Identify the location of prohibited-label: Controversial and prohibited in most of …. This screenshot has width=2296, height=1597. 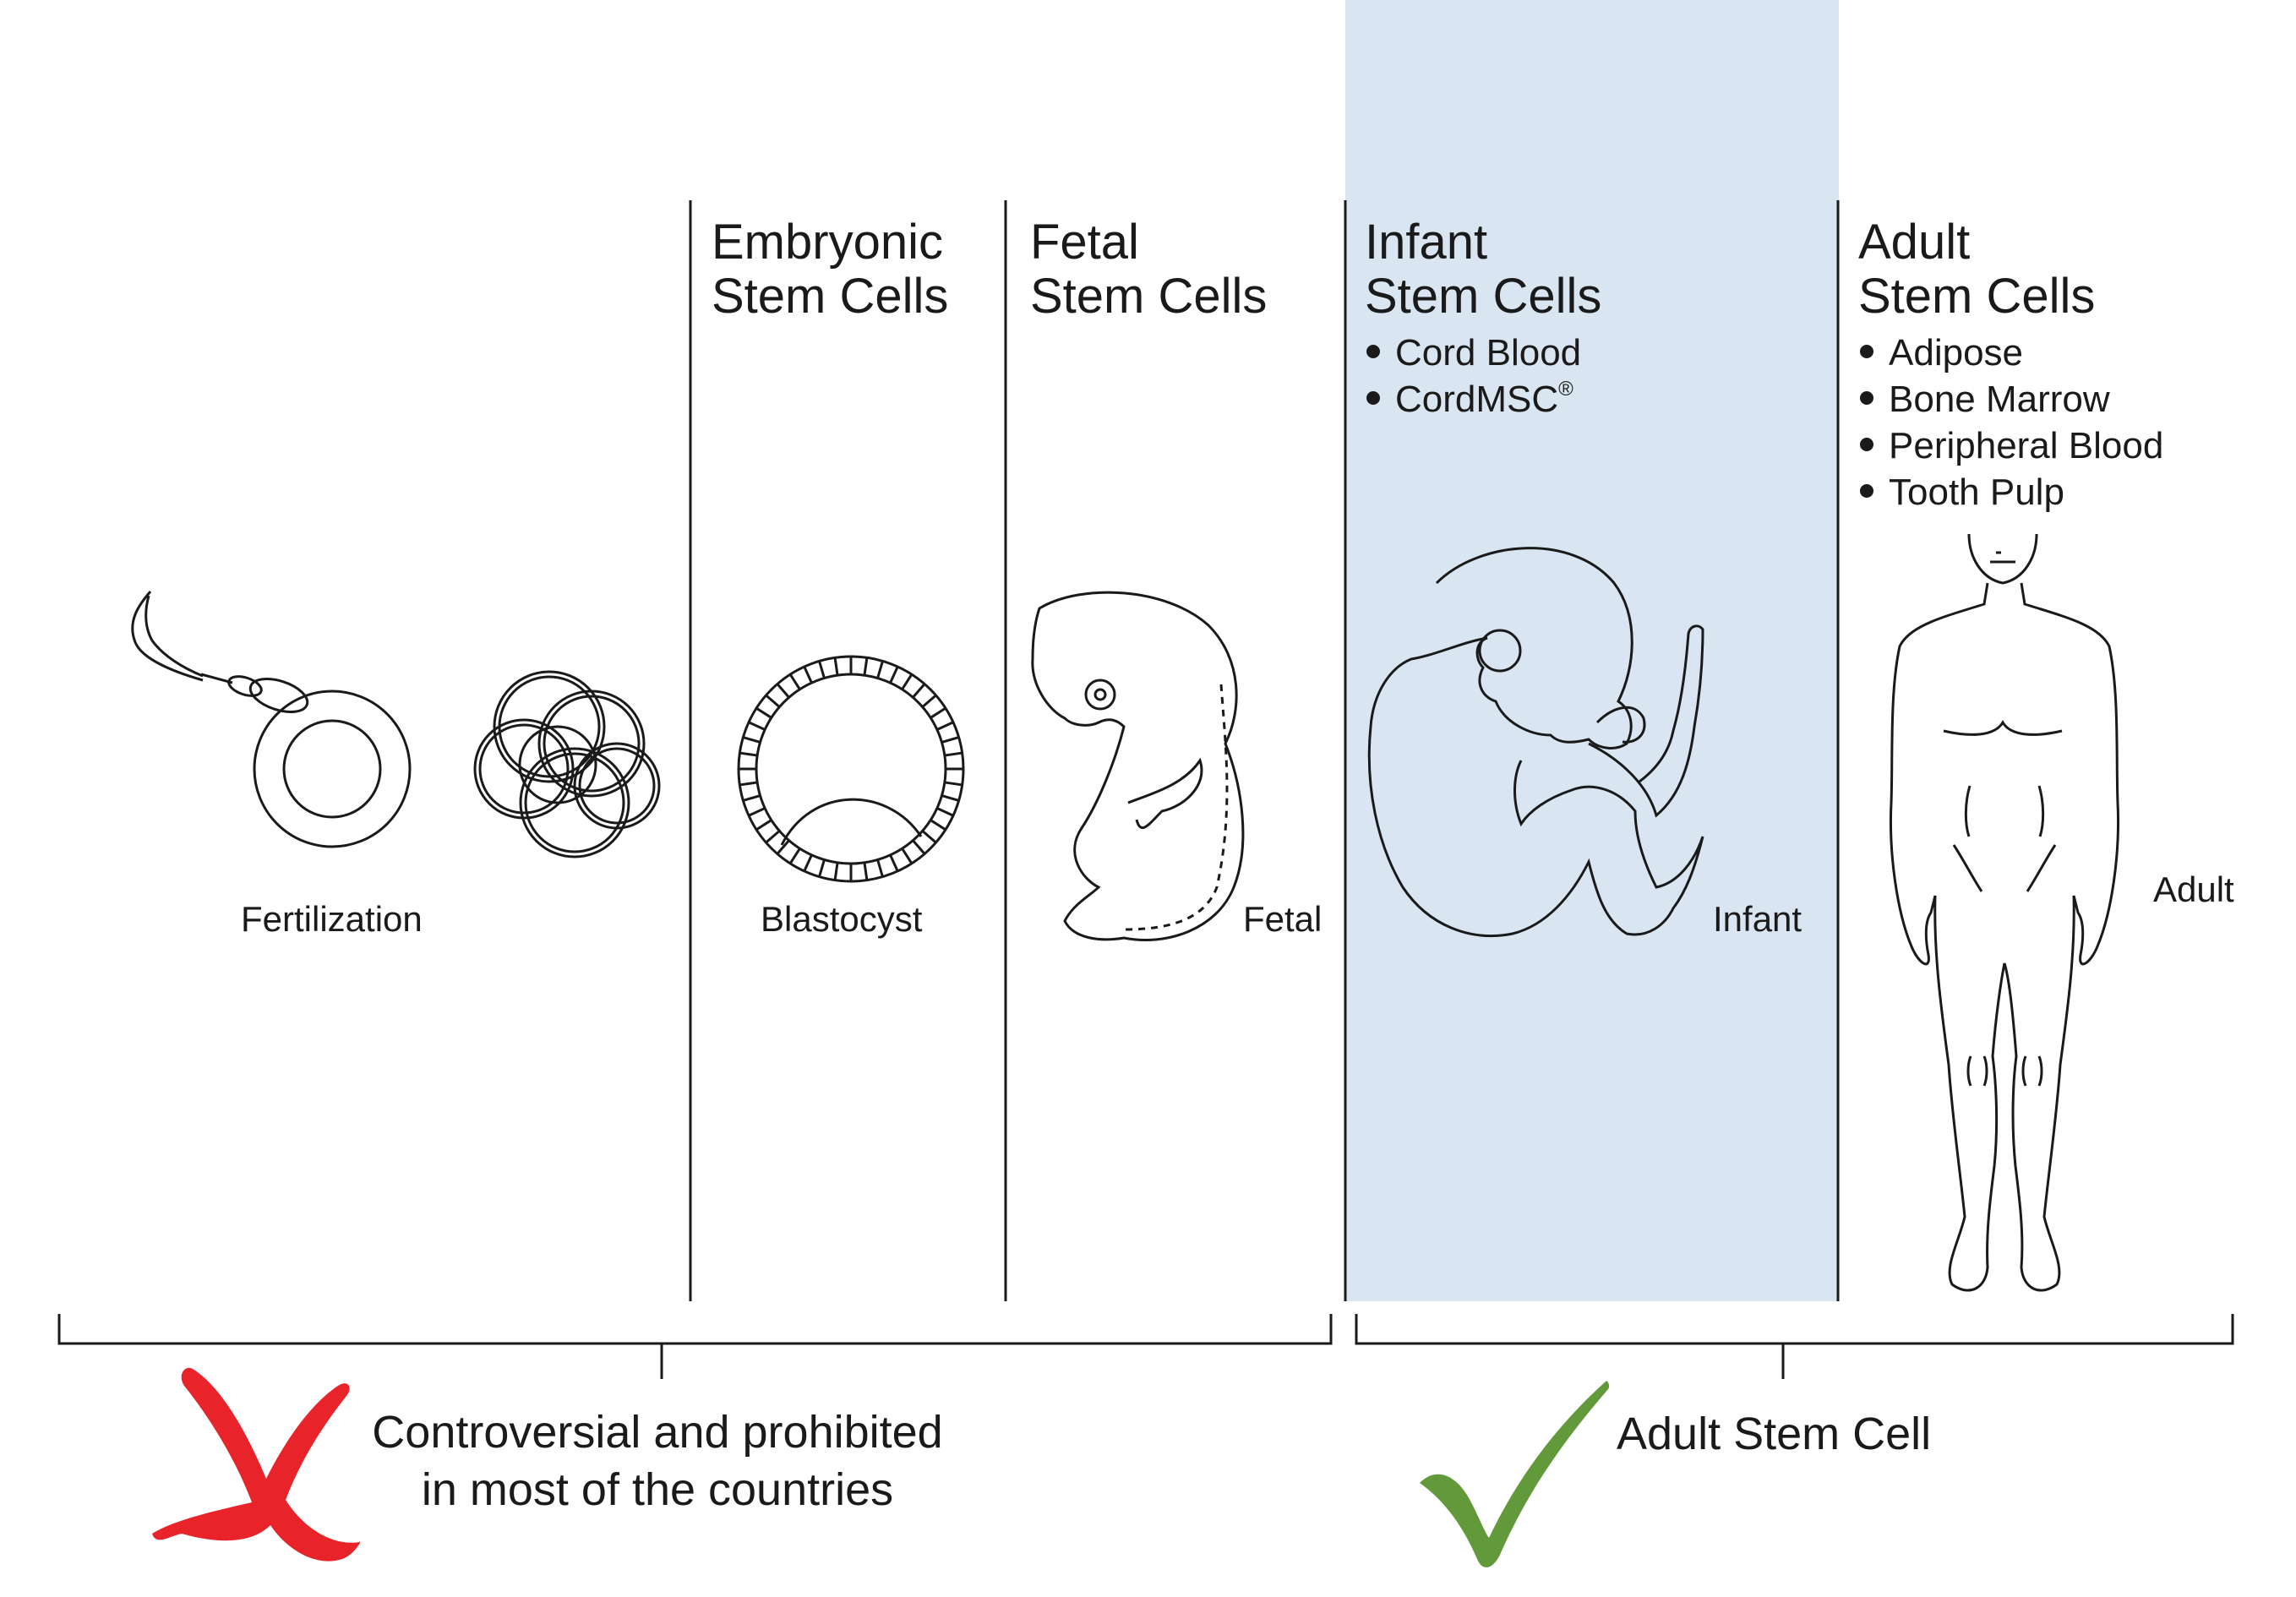
(657, 1461).